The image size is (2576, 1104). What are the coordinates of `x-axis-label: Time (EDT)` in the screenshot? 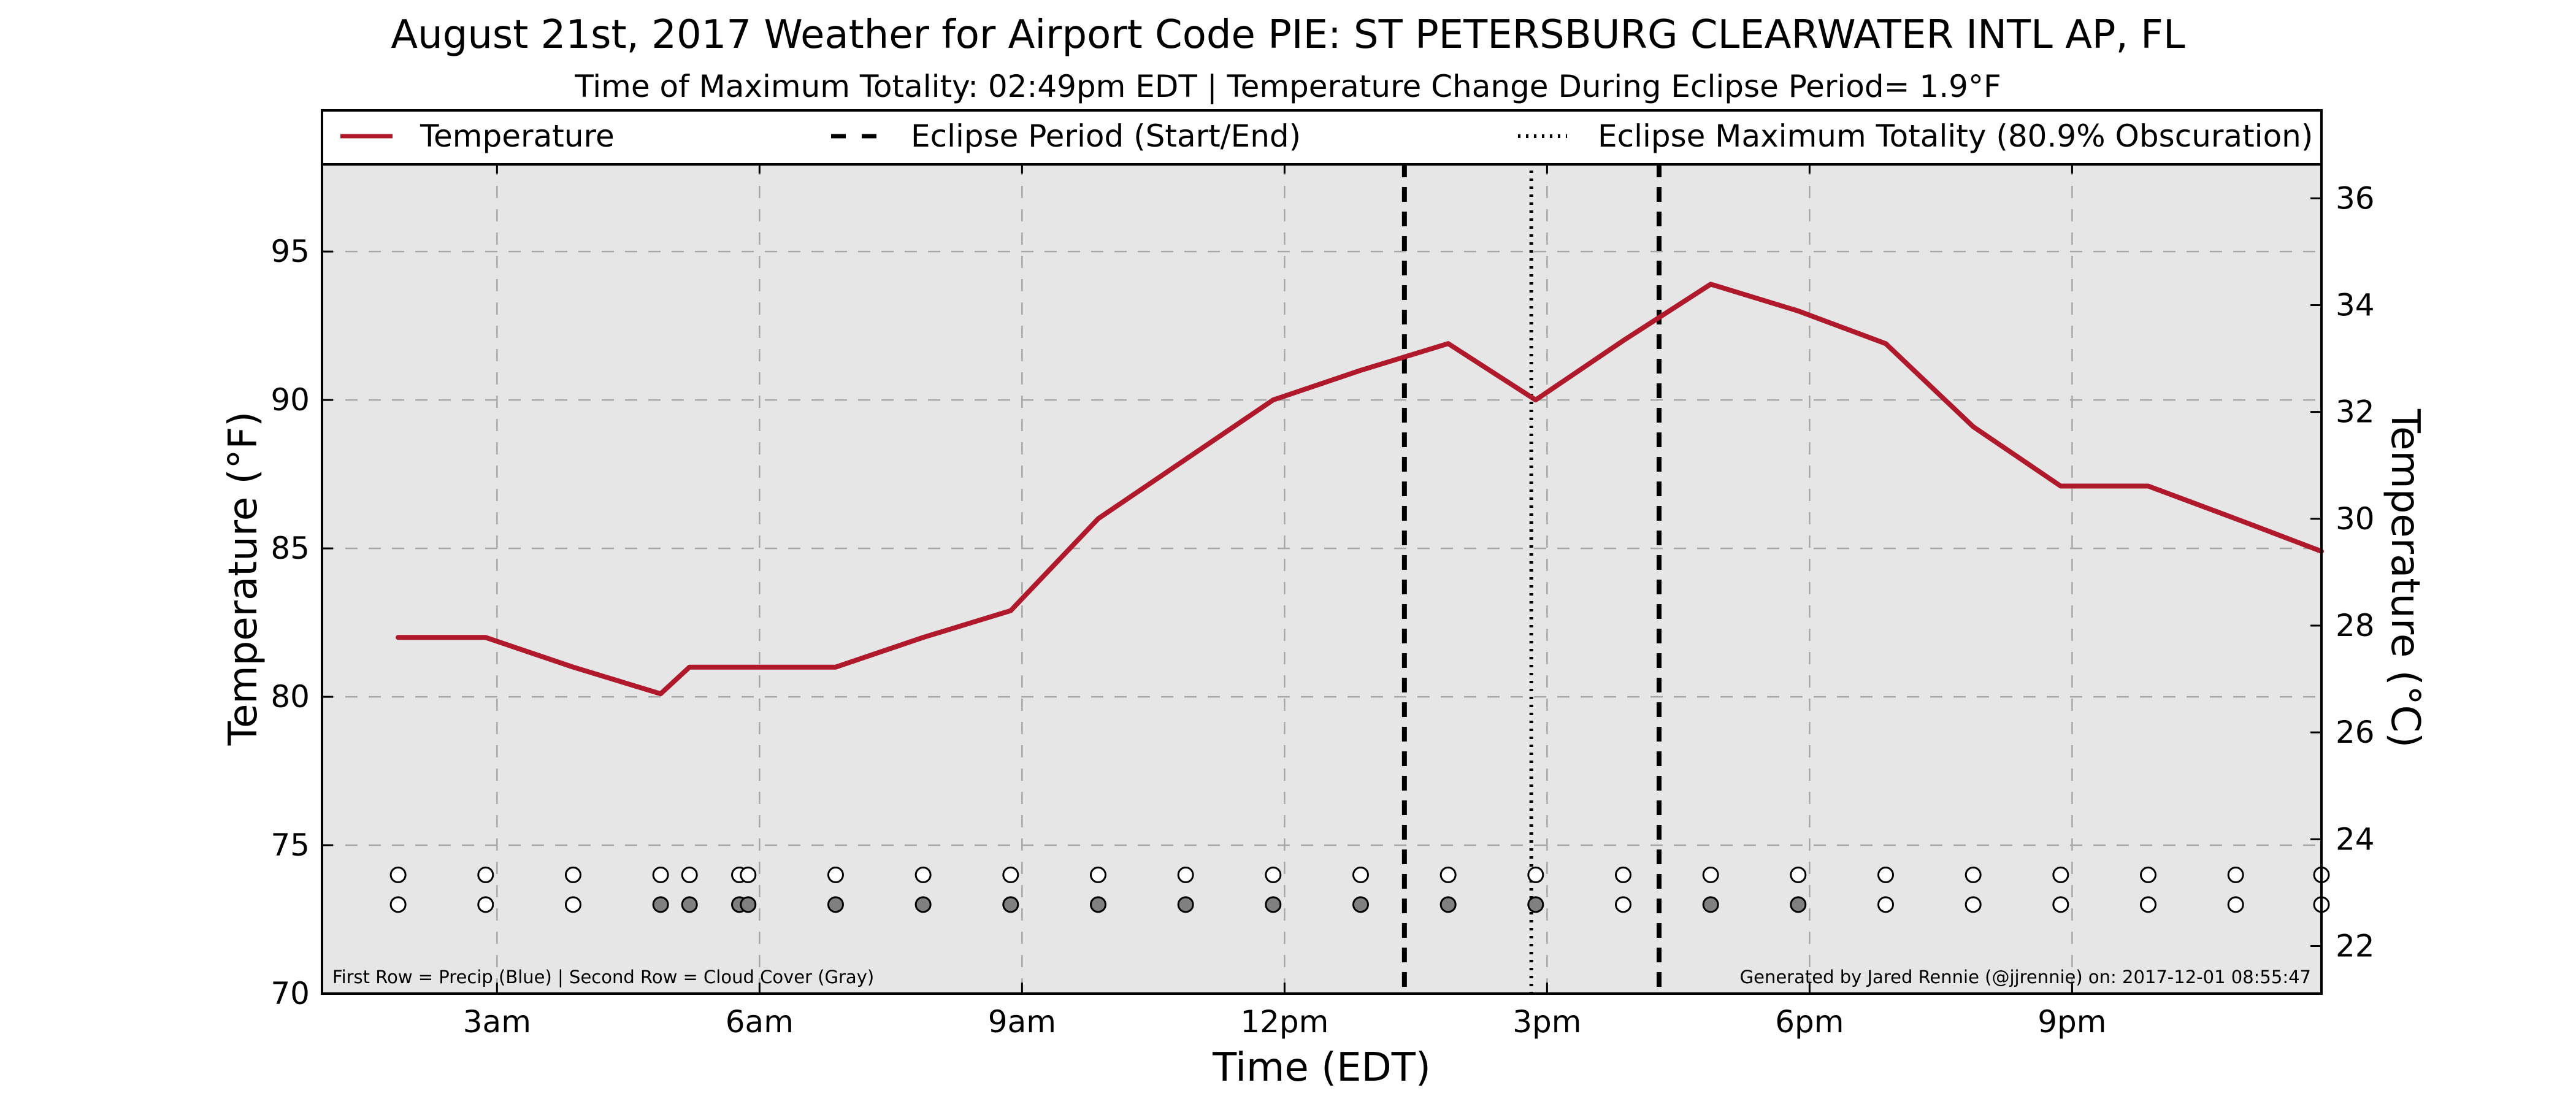 It's located at (1321, 1068).